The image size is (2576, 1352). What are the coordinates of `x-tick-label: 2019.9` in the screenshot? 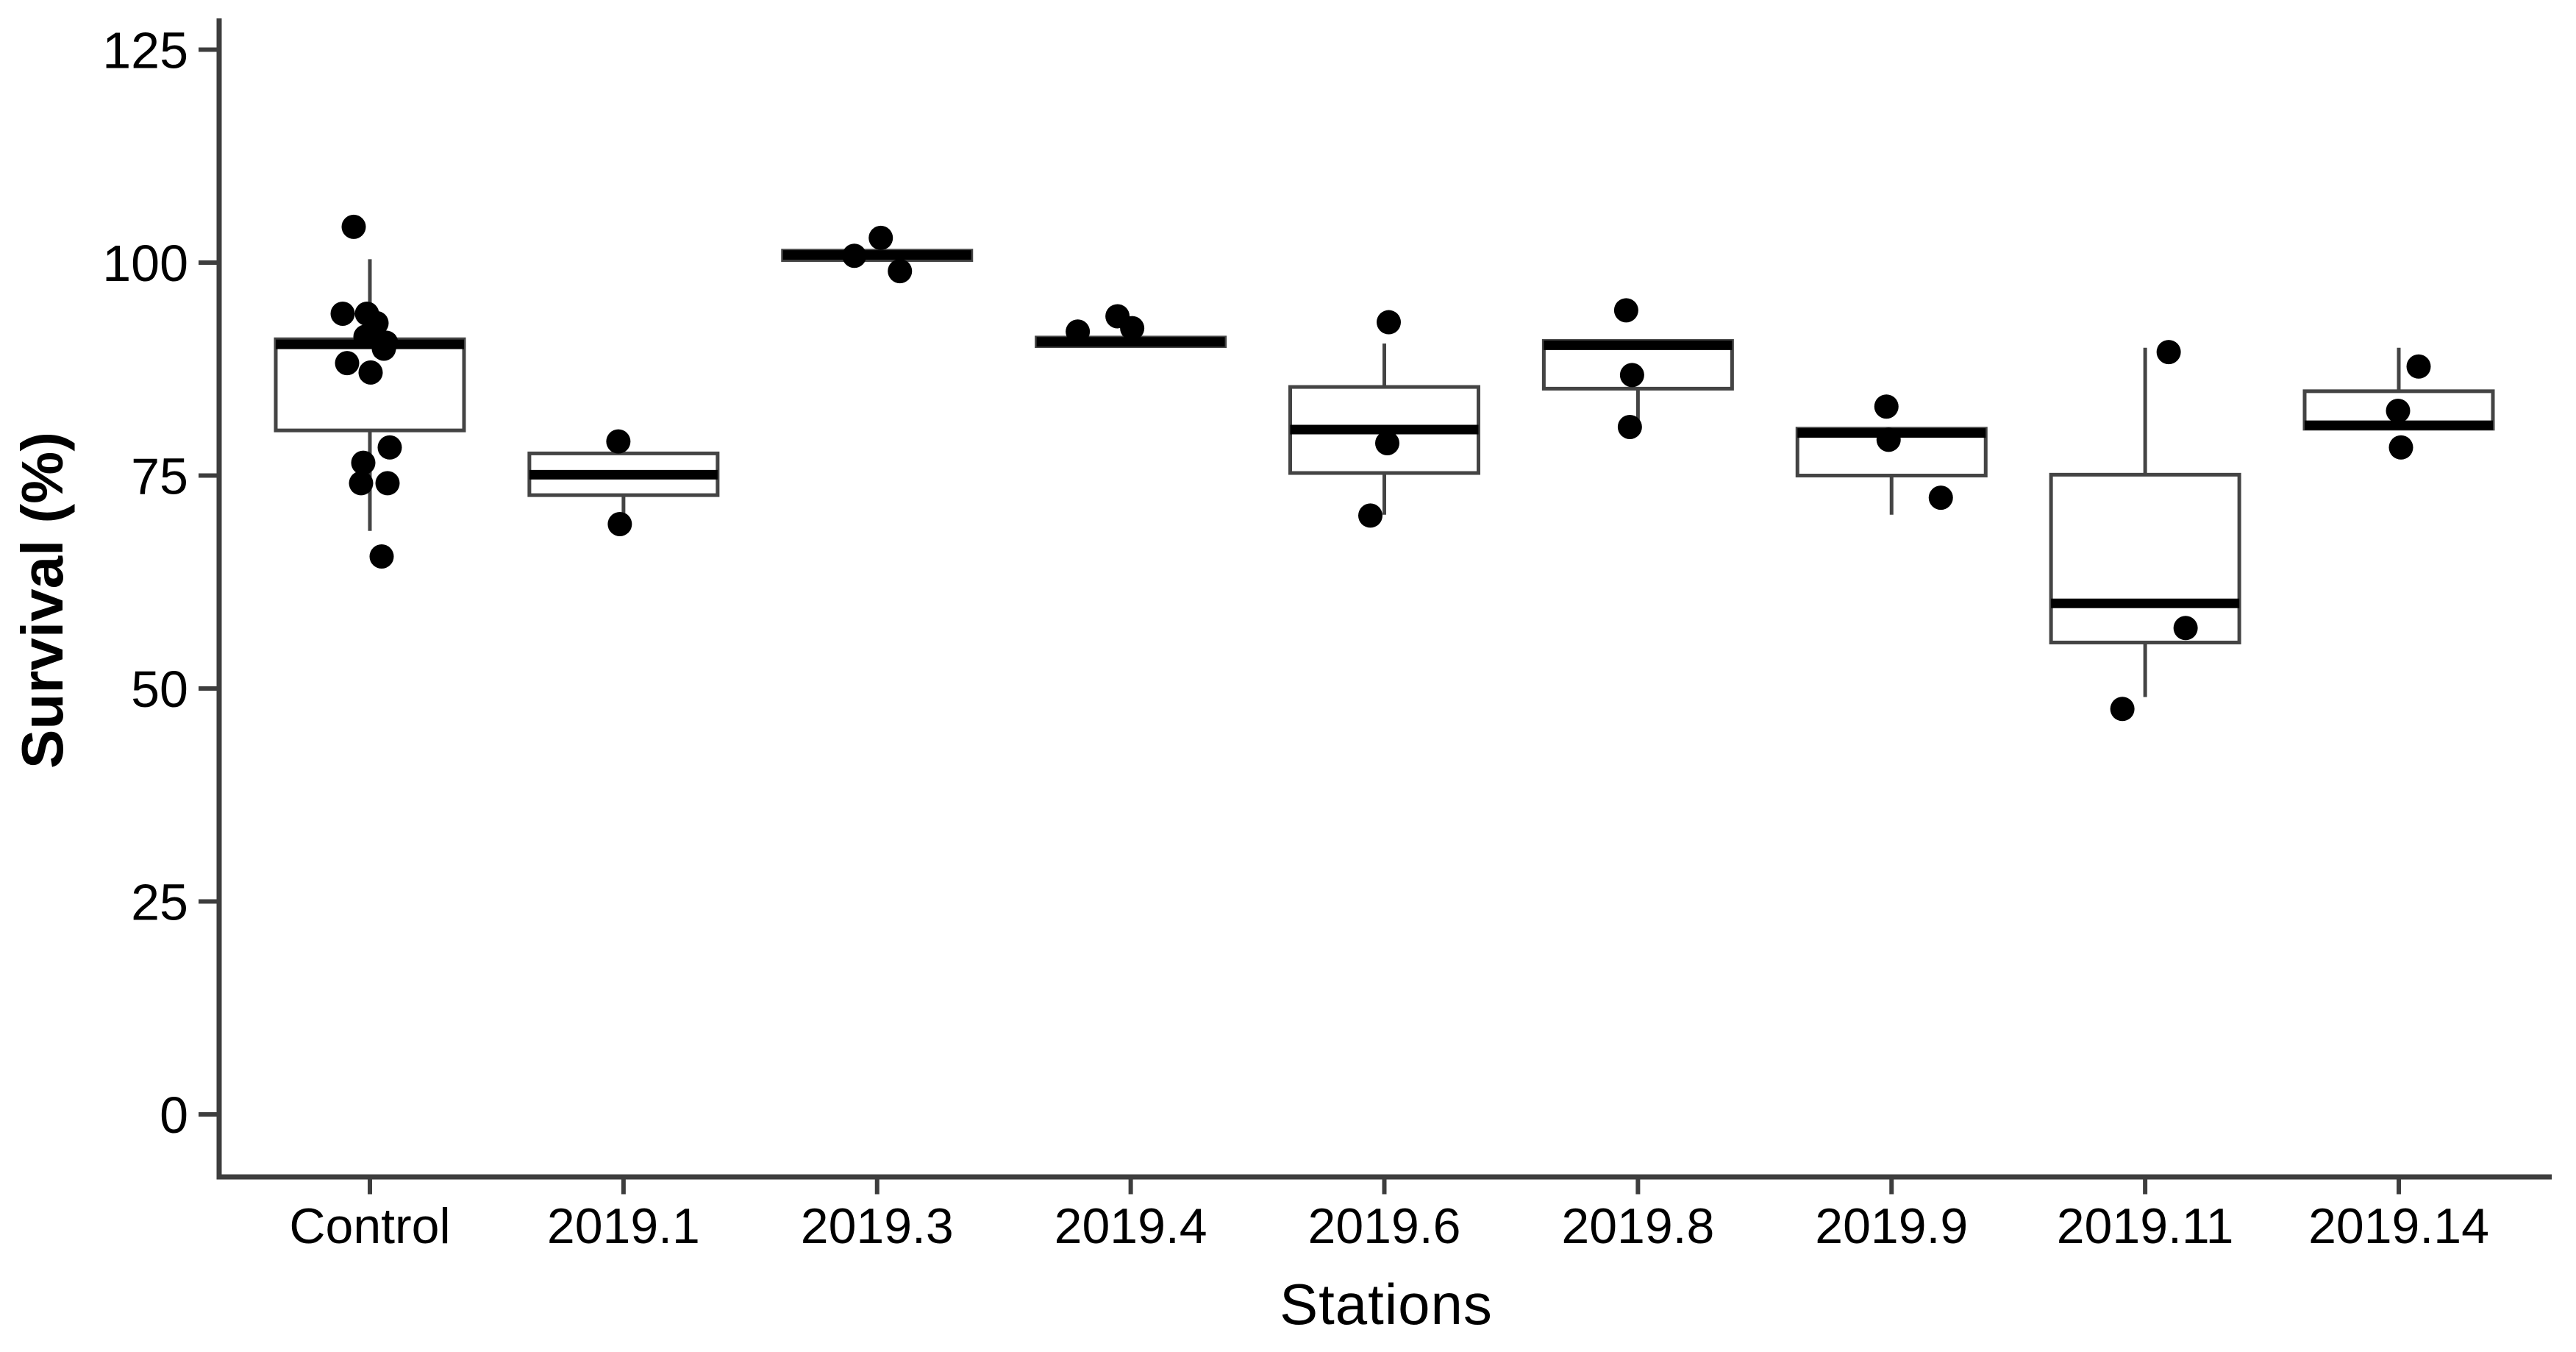 It's located at (1892, 1226).